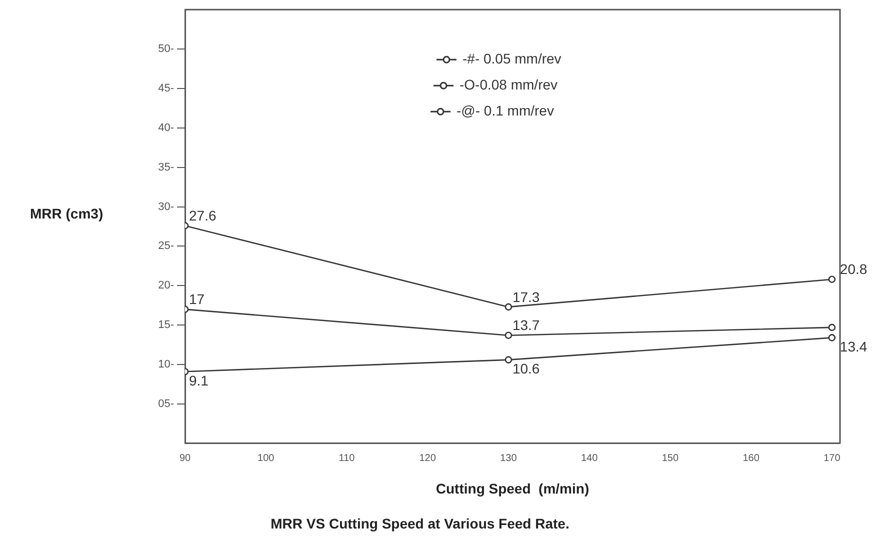  What do you see at coordinates (513, 488) in the screenshot?
I see `x-axis-title: Cutting Speed (m/min)` at bounding box center [513, 488].